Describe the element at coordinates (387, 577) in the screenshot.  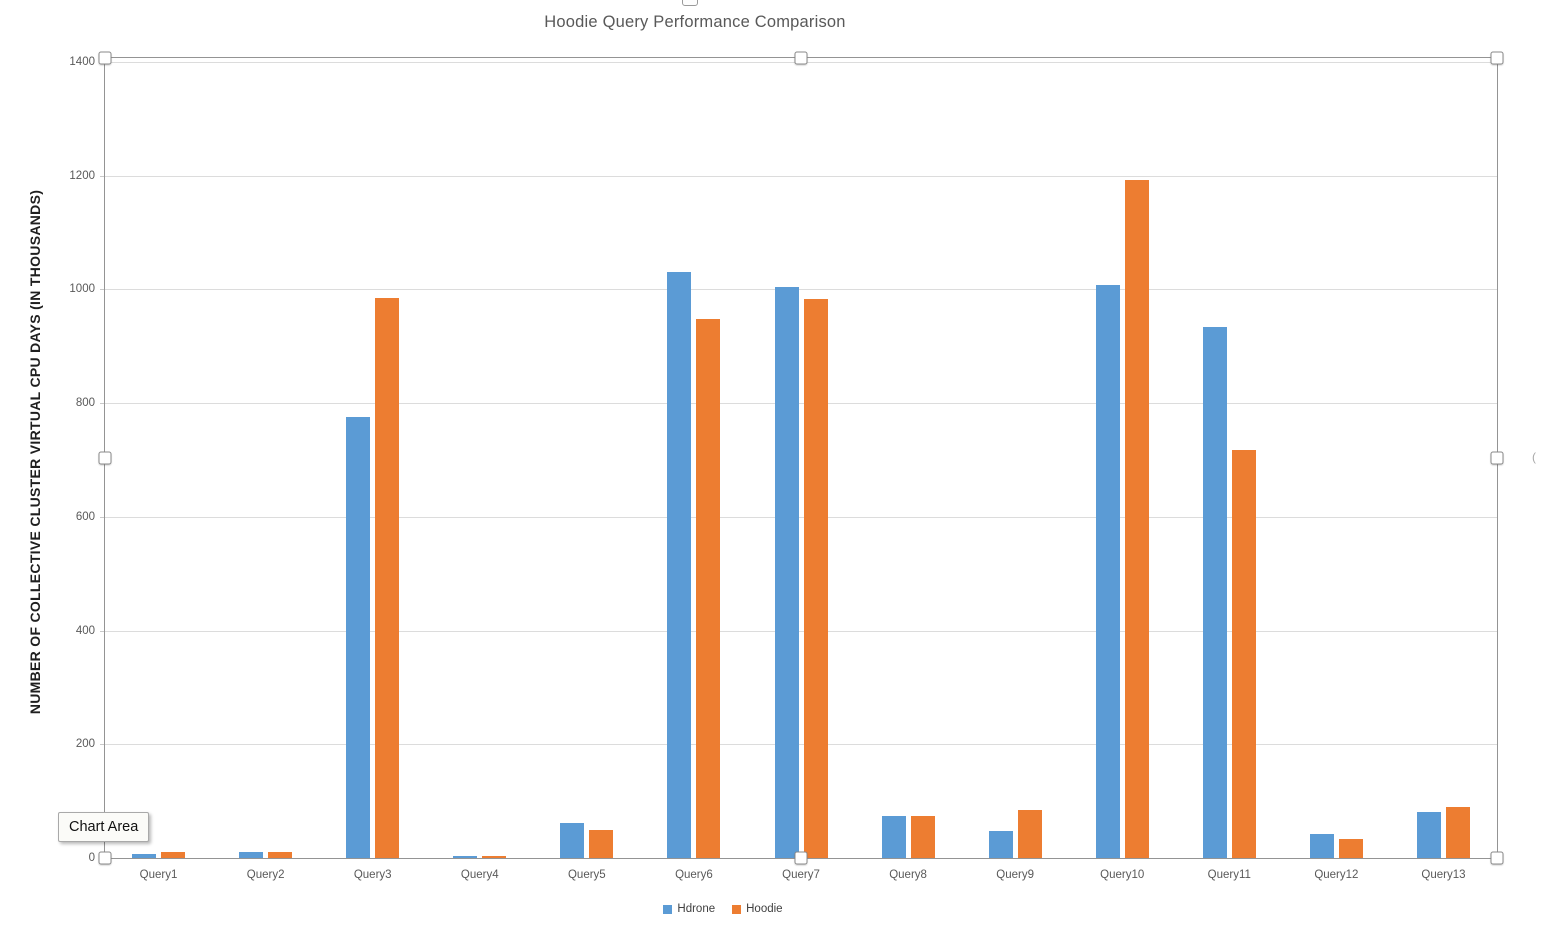
I see `bar-hoodie-query3` at that location.